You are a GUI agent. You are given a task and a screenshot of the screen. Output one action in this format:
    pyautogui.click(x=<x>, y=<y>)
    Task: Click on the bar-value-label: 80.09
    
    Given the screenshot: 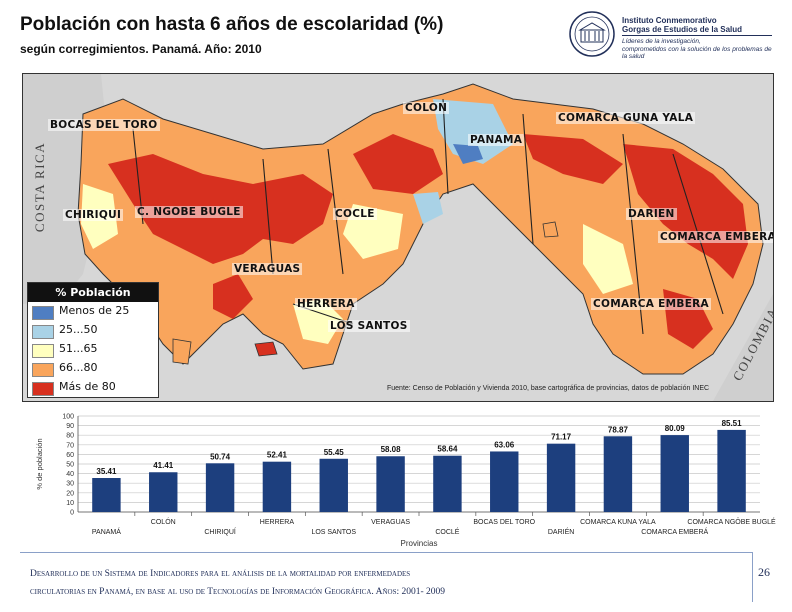 What is the action you would take?
    pyautogui.click(x=675, y=428)
    